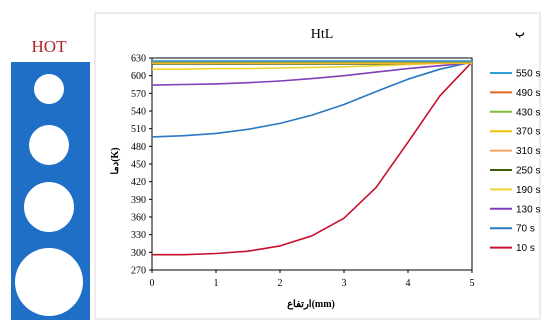  What do you see at coordinates (525, 248) in the screenshot?
I see `legend-label: 10 s` at bounding box center [525, 248].